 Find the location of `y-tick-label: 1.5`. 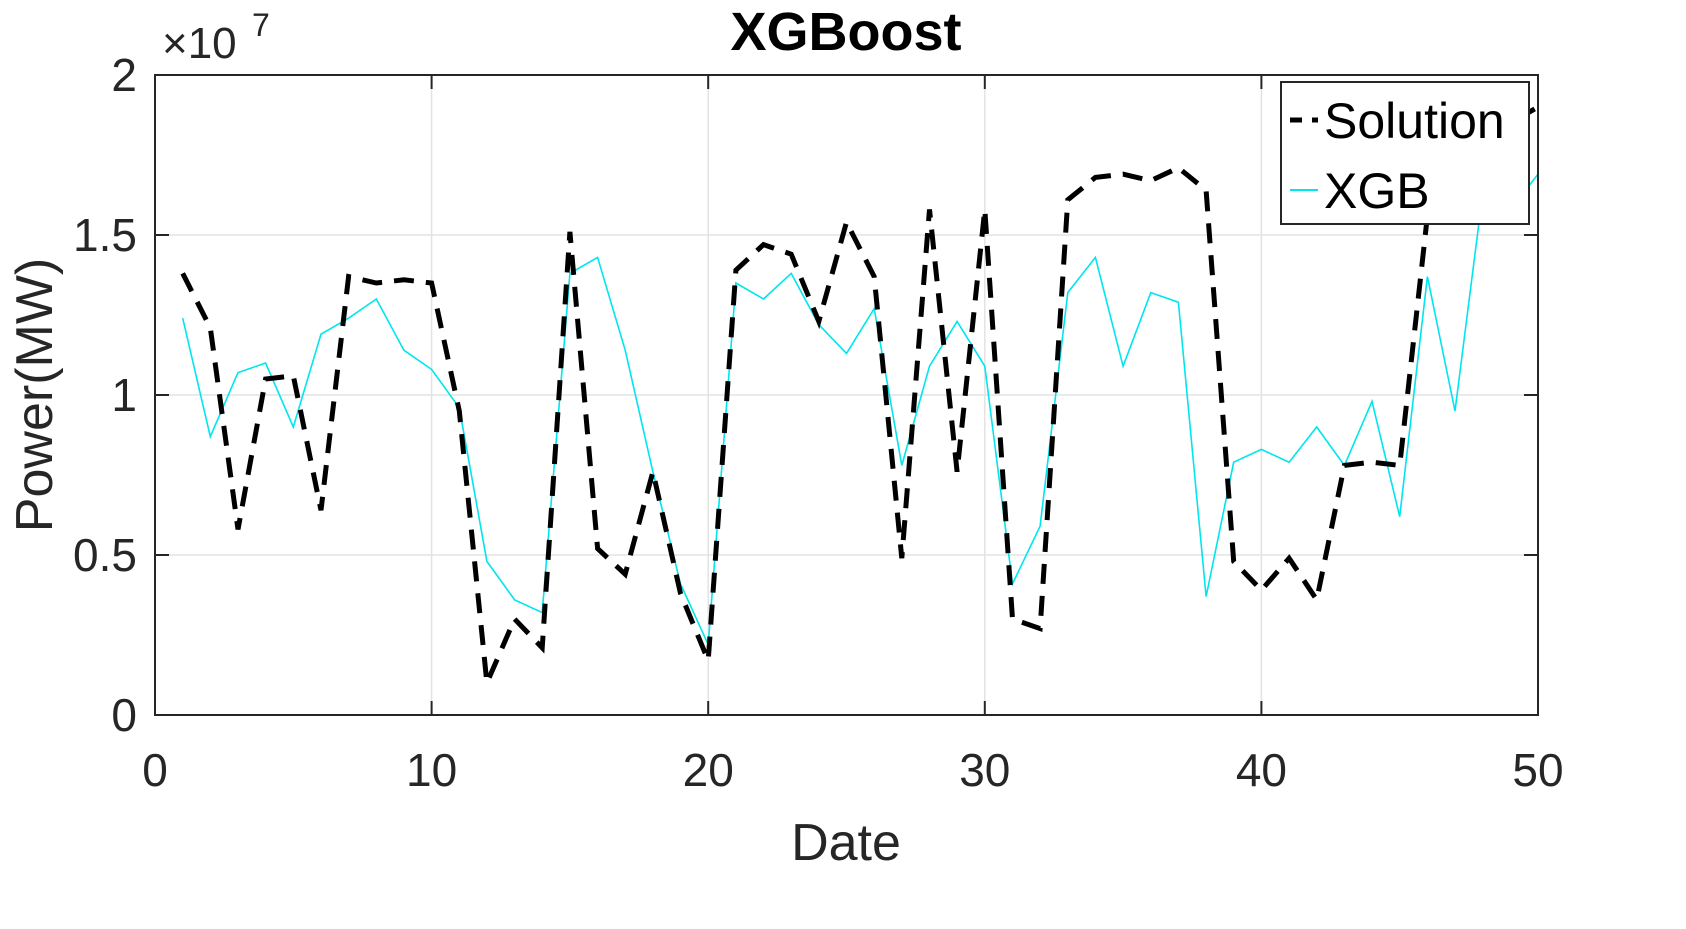

y-tick-label: 1.5 is located at coordinates (105, 235).